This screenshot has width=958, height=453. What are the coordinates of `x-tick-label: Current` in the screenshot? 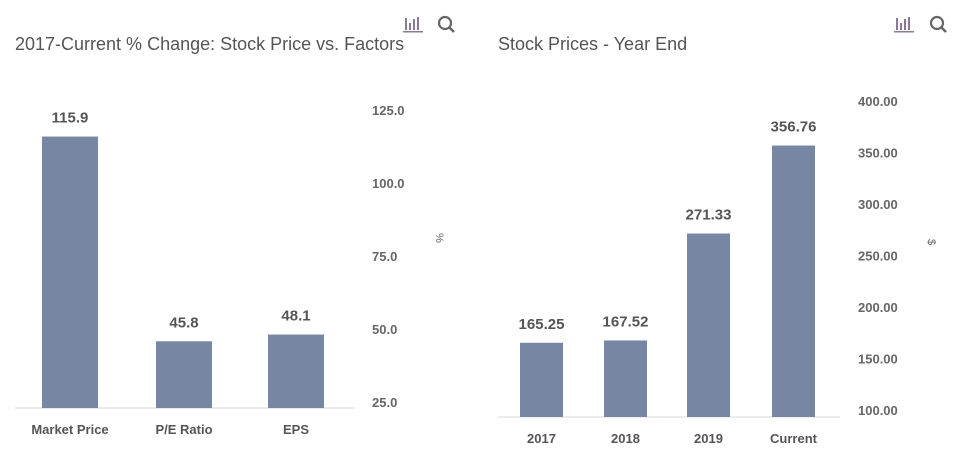 It's located at (794, 438).